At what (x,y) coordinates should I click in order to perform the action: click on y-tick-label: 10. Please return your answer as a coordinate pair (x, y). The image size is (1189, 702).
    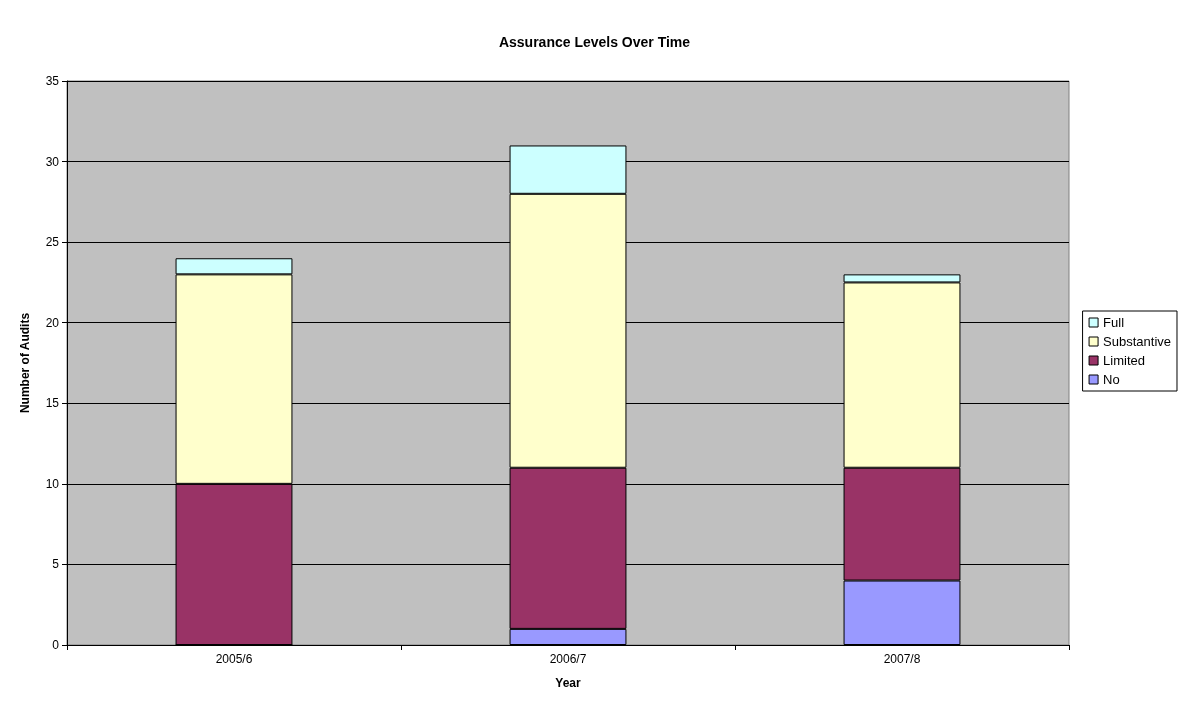
    Looking at the image, I should click on (52, 483).